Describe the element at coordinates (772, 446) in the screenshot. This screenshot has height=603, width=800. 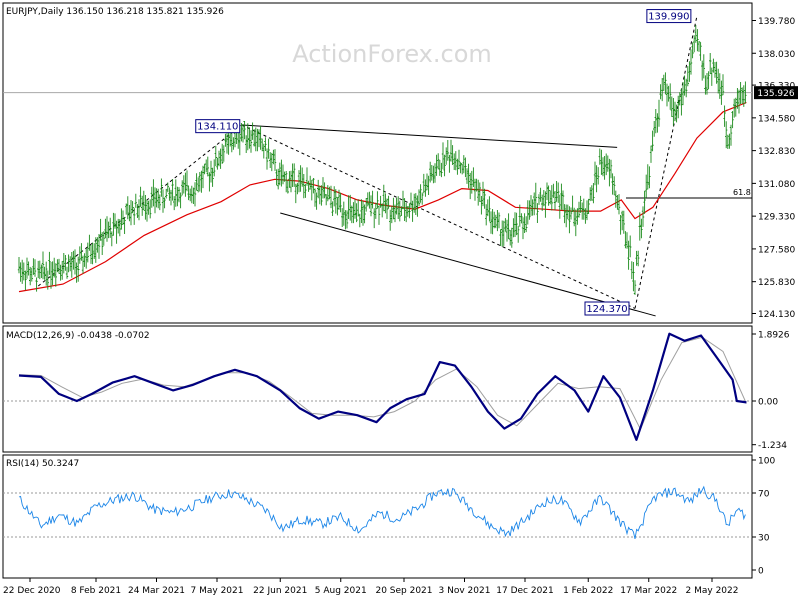
I see `macd-ytick-label: -1.234` at that location.